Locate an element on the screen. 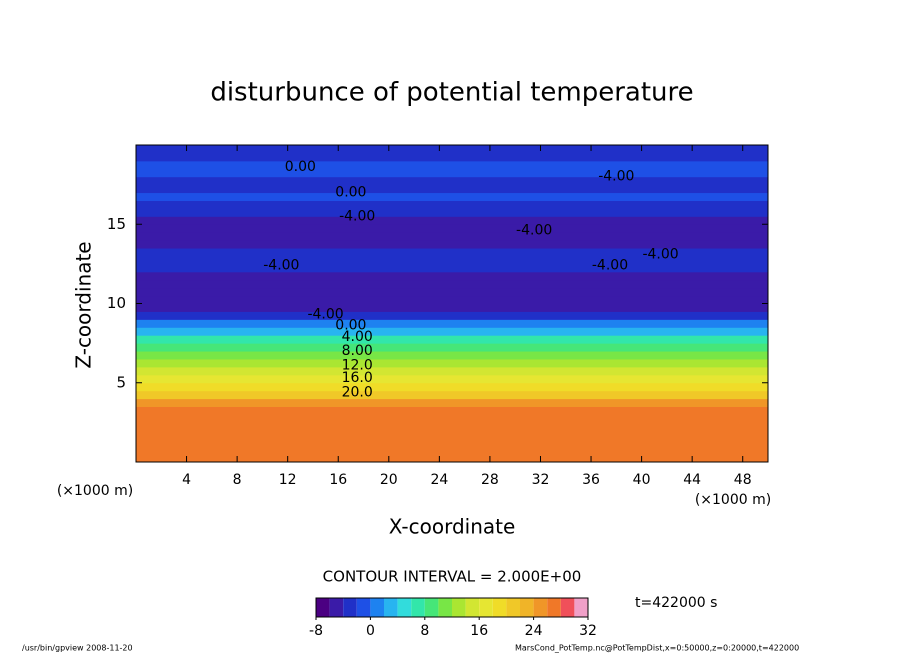  chart-title: disturbunce of potential temperature is located at coordinates (451, 93).